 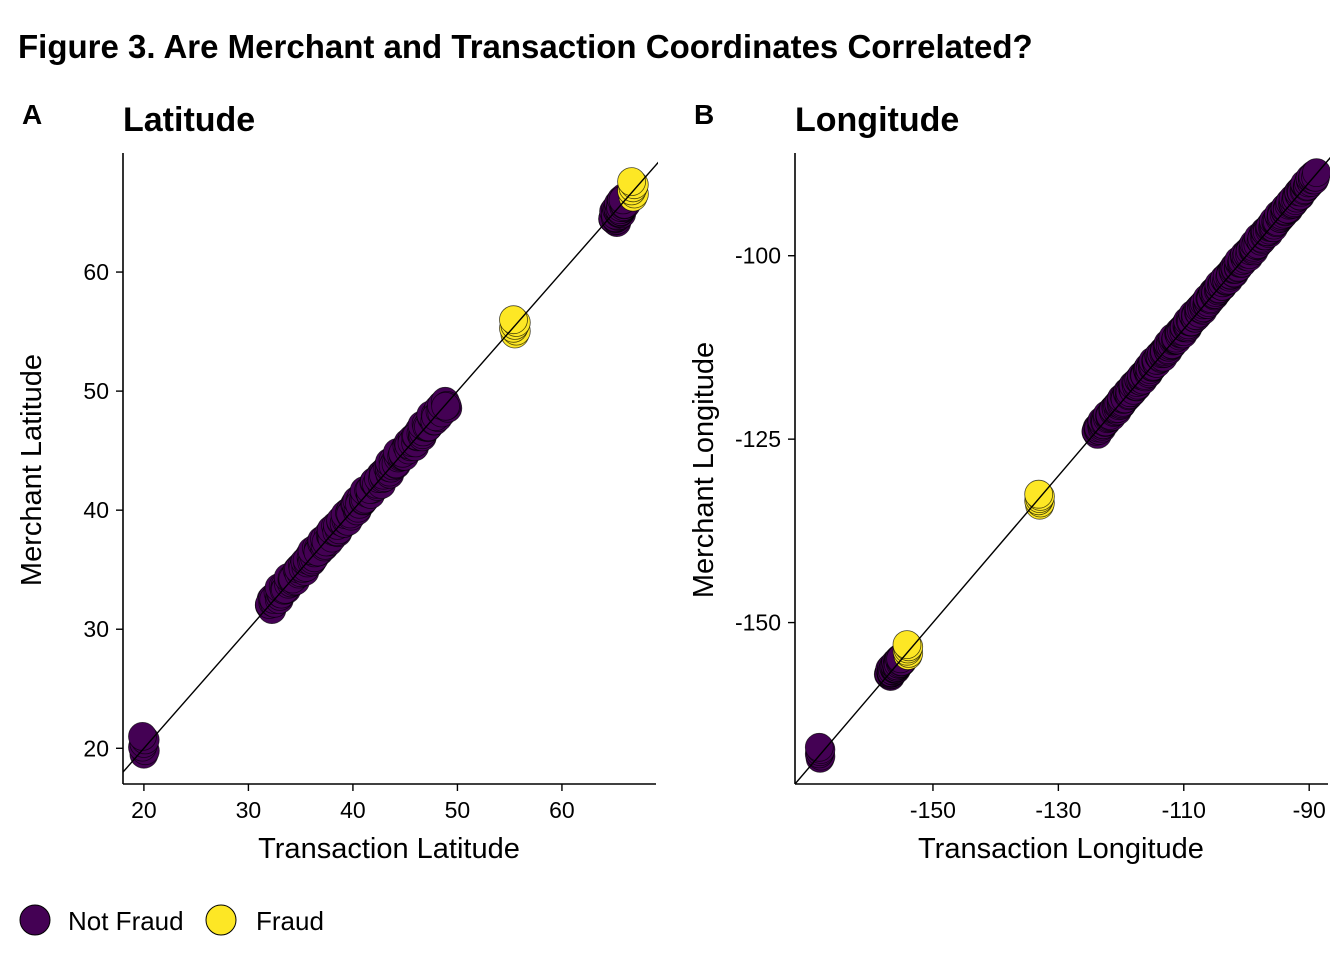 I want to click on latitude-panel-tag: A, so click(x=32, y=114).